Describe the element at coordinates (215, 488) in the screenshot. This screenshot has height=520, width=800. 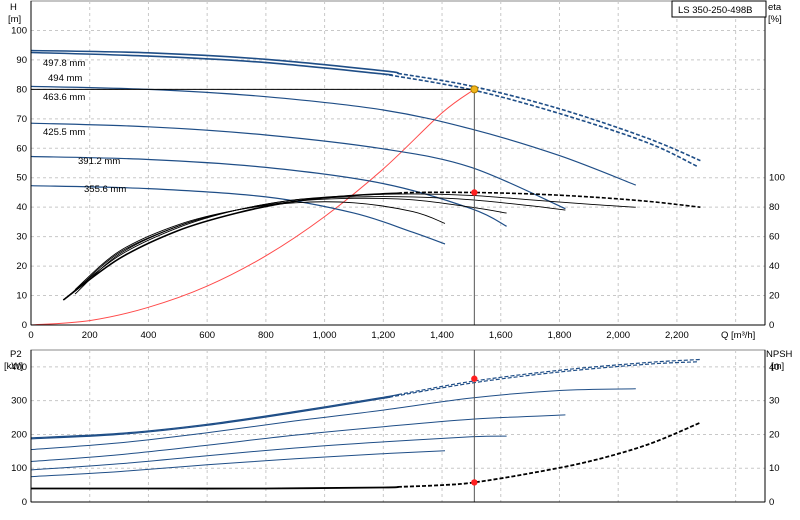
I see `npsh-curve` at that location.